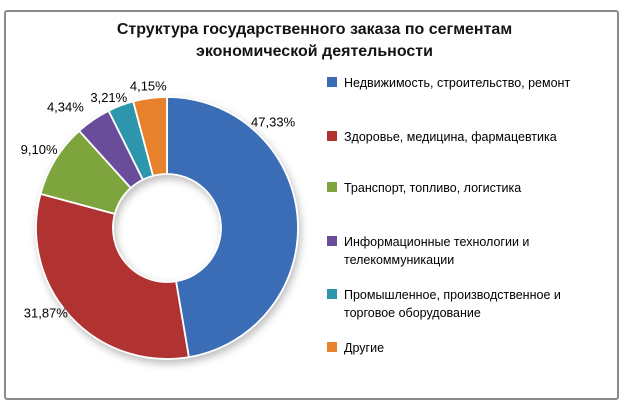 Image resolution: width=629 pixels, height=417 pixels. I want to click on legend-item-0: Недвижимость, строительство, ремонт, so click(464, 83).